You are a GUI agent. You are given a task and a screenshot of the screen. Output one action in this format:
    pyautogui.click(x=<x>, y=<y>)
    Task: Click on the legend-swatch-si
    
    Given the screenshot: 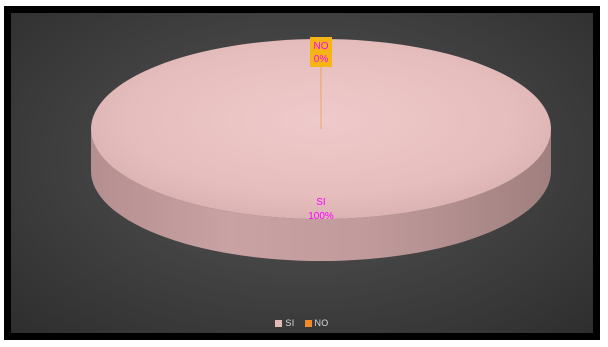 What is the action you would take?
    pyautogui.click(x=279, y=323)
    